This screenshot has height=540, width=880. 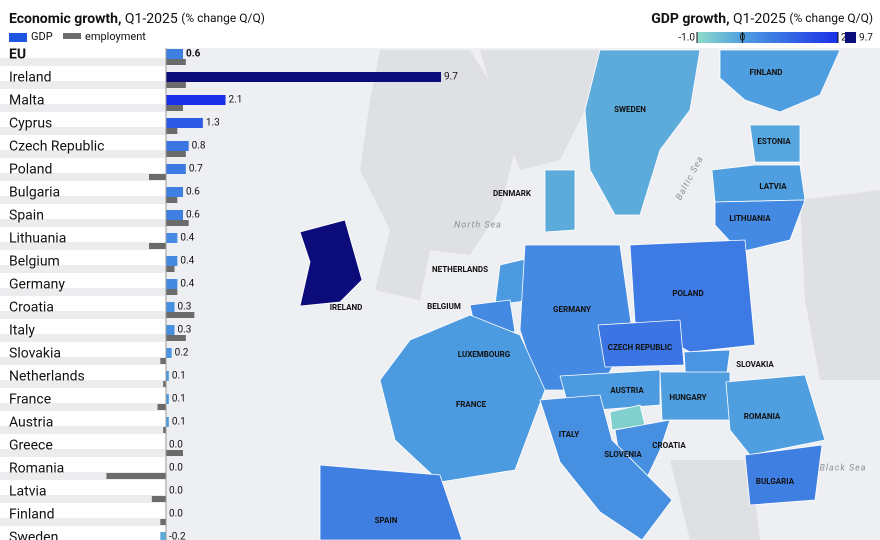 What do you see at coordinates (37, 239) in the screenshot?
I see `category-label: Lithuania` at bounding box center [37, 239].